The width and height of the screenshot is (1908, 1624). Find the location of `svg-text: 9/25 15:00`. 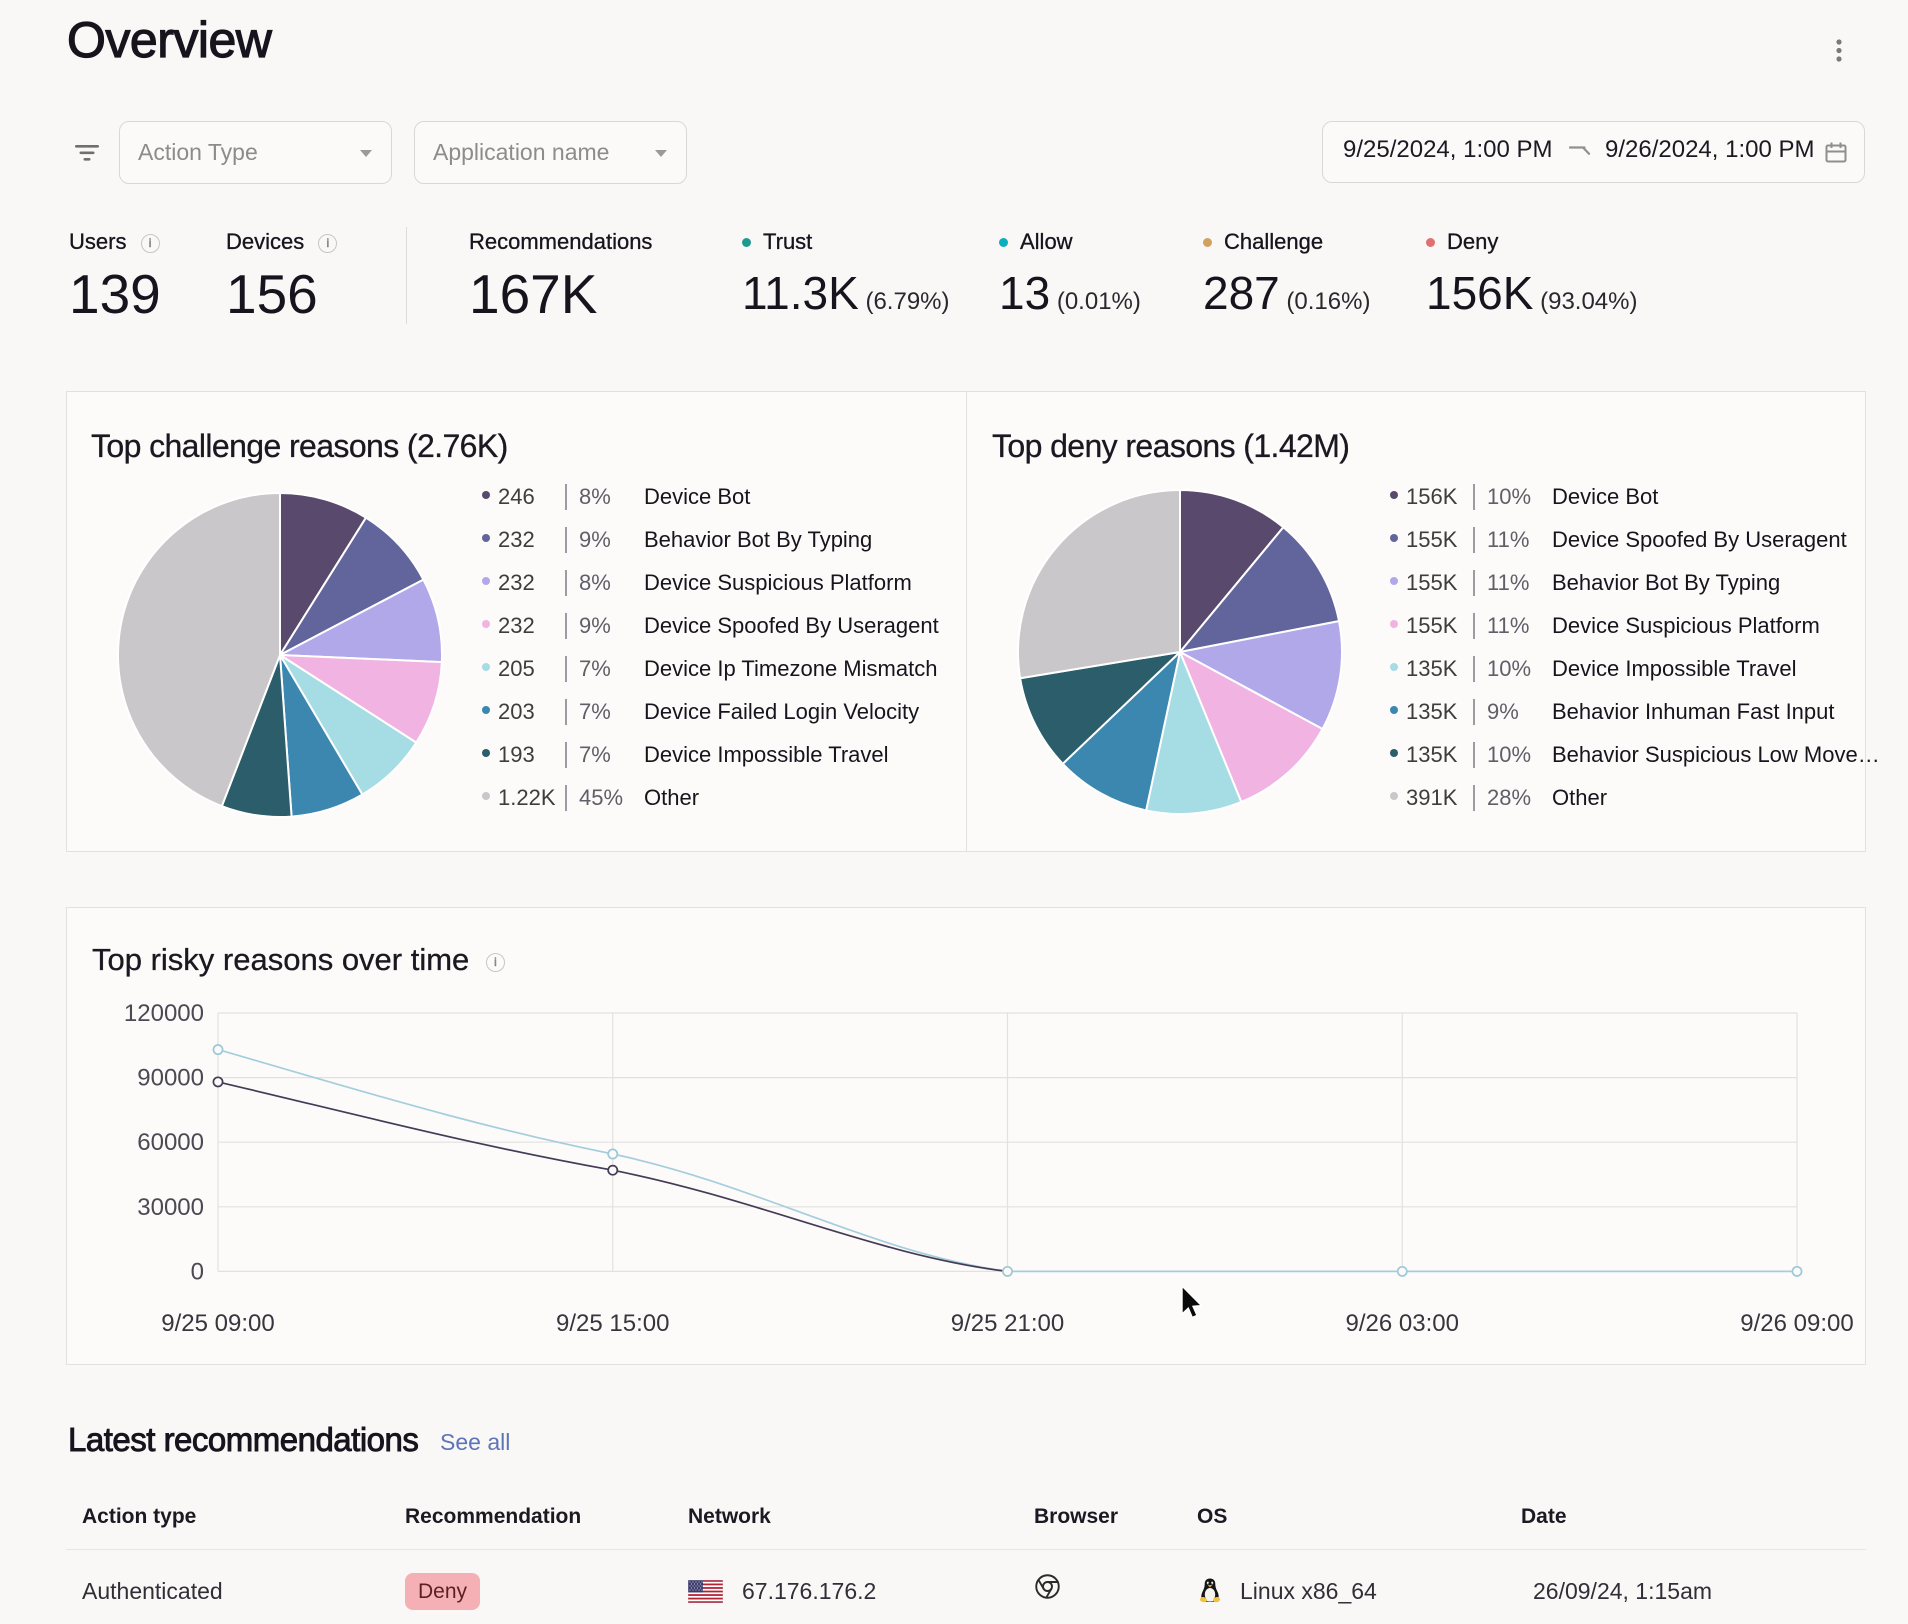

svg-text: 9/25 15:00 is located at coordinates (612, 1323).